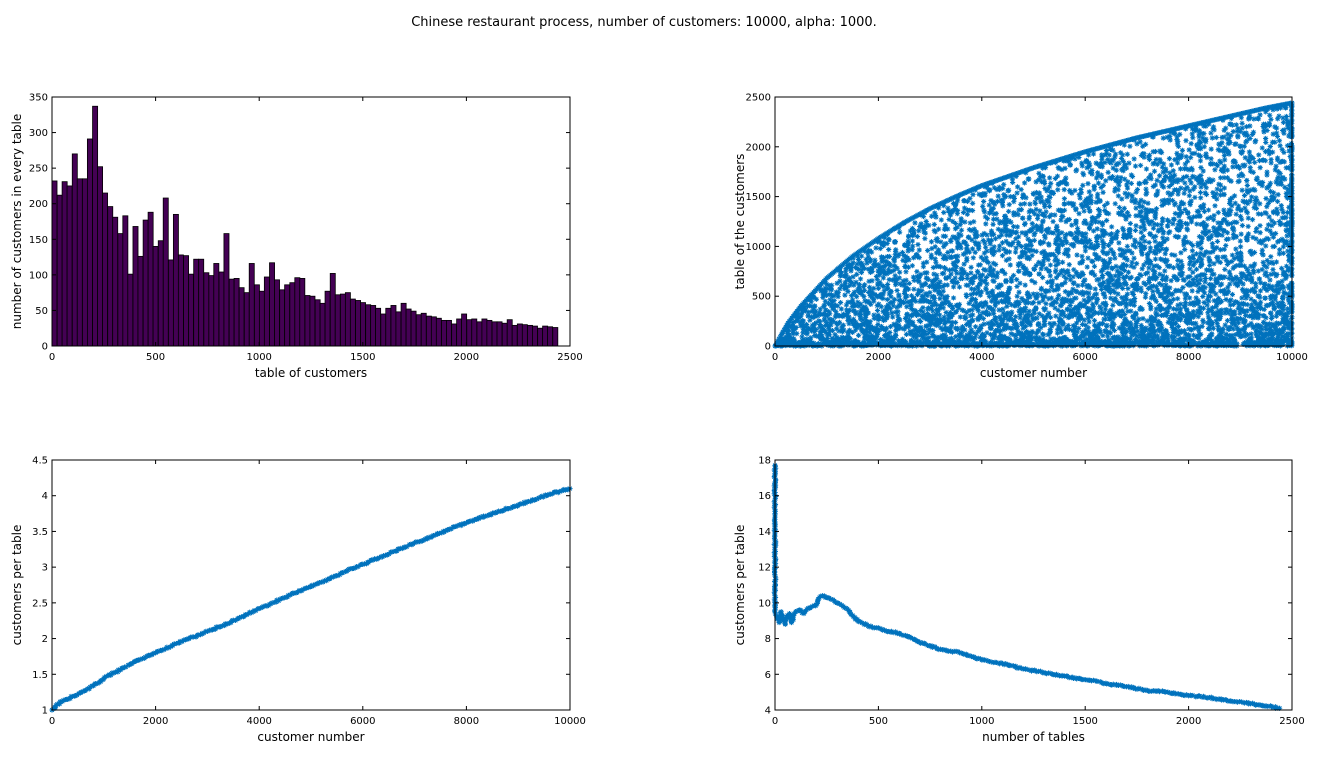 The height and width of the screenshot is (757, 1323). Describe the element at coordinates (311, 221) in the screenshot. I see `axes-frame` at that location.